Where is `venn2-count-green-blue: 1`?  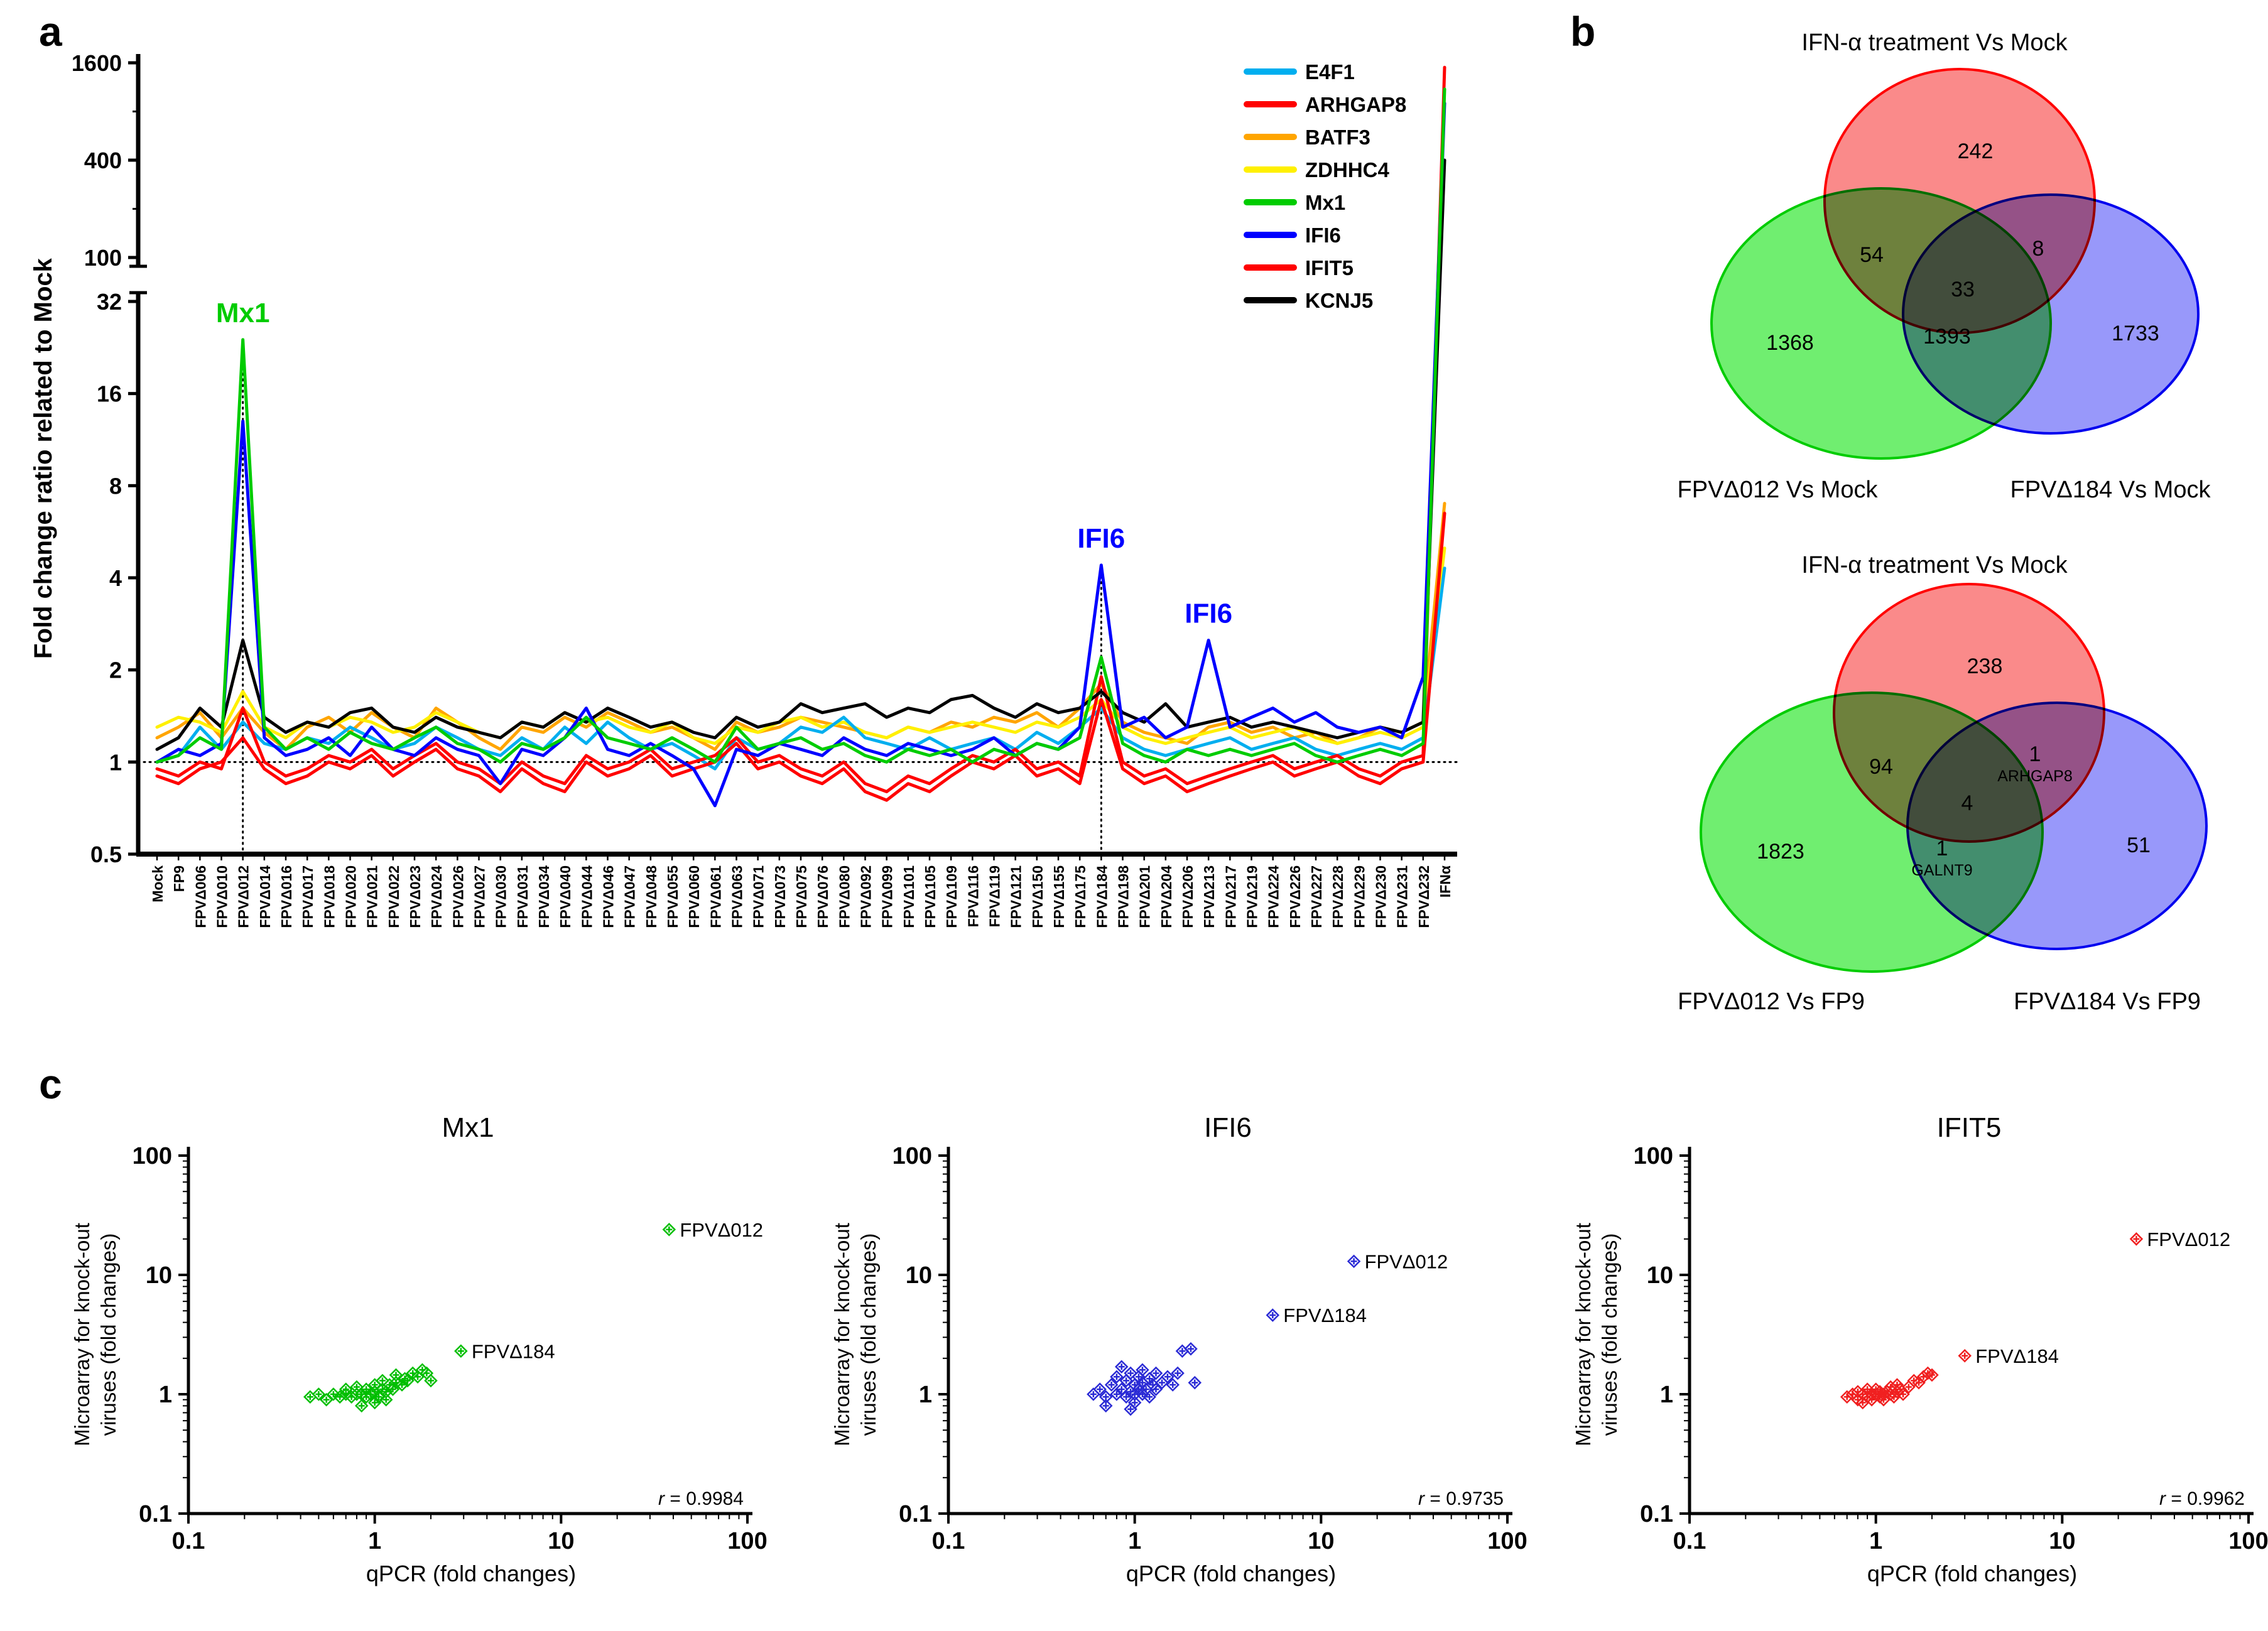
venn2-count-green-blue: 1 is located at coordinates (1942, 848).